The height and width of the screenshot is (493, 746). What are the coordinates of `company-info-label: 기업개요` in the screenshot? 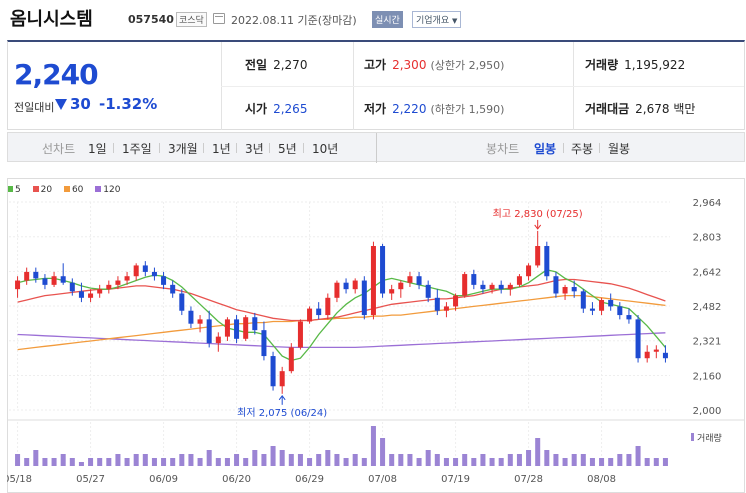 It's located at (433, 21).